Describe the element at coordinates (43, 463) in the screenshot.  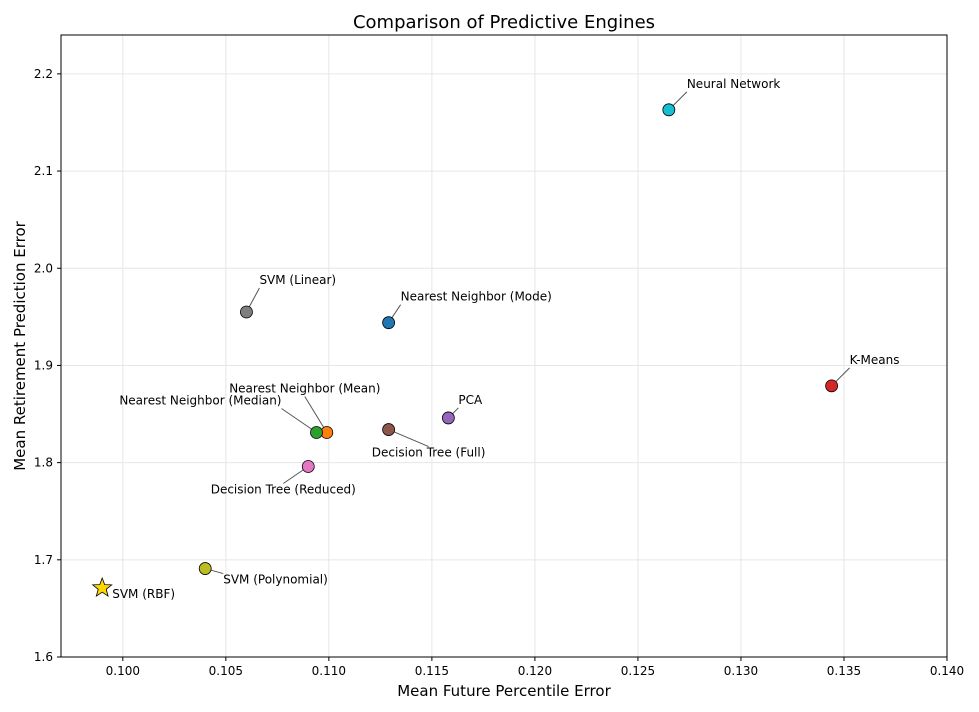
I see `y-tick-label: 1.8` at that location.